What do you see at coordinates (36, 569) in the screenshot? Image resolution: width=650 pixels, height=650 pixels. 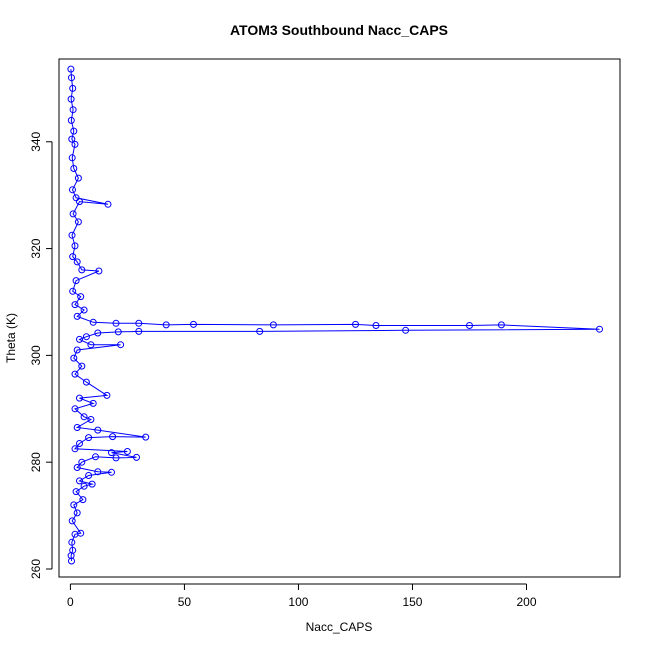 I see `y-tick-label: 260` at bounding box center [36, 569].